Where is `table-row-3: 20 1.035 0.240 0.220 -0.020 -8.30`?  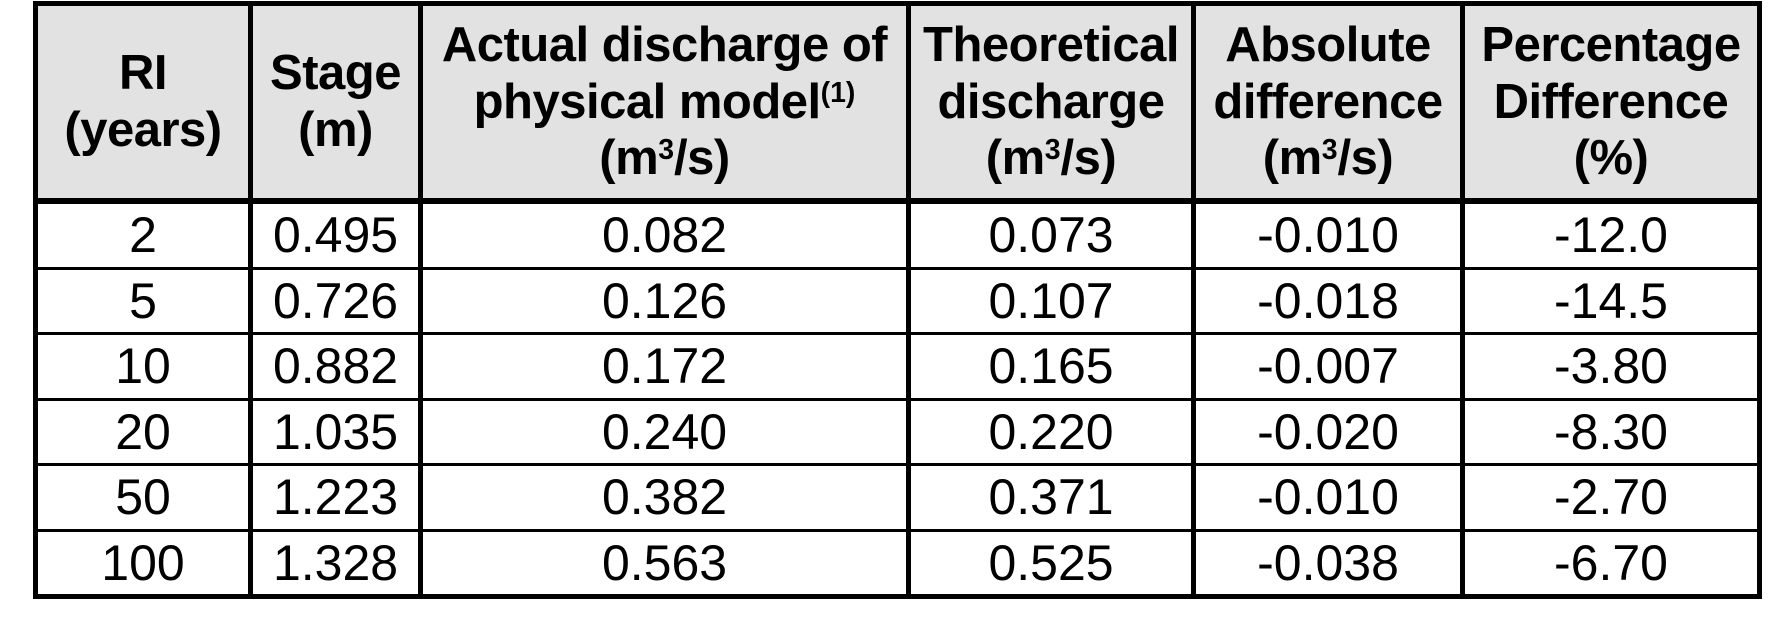
table-row-3: 20 1.035 0.240 0.220 -0.020 -8.30 is located at coordinates (897, 431).